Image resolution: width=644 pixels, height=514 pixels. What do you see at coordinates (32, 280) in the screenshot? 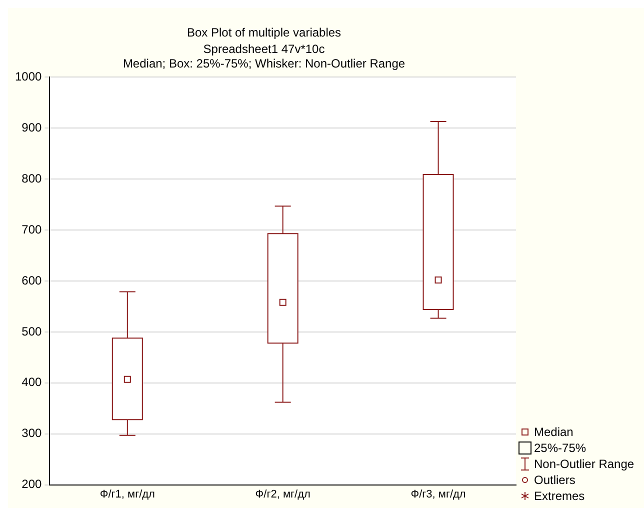
I see `y-tick-label: 600` at bounding box center [32, 280].